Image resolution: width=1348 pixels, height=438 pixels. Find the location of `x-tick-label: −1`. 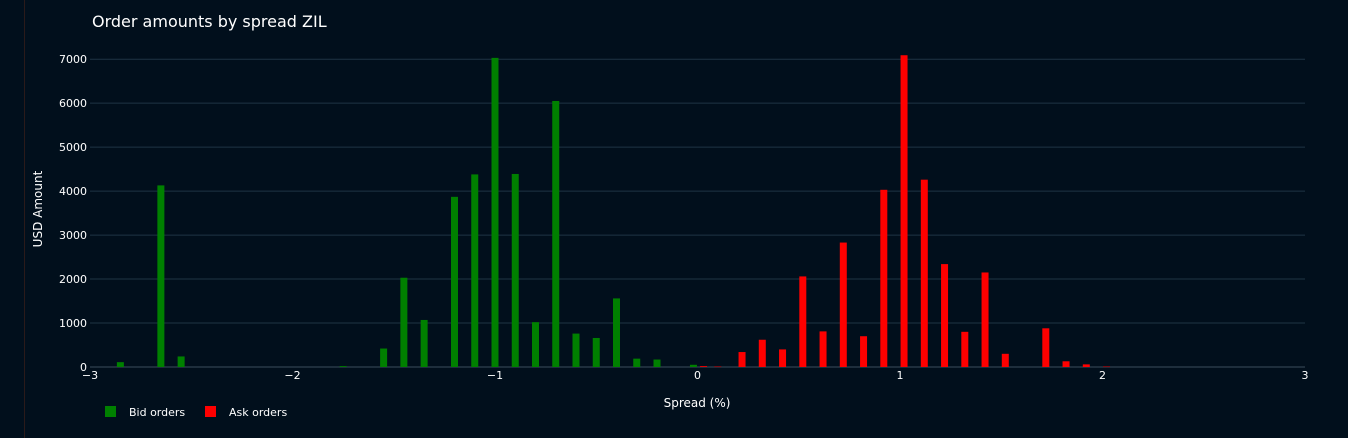

x-tick-label: −1 is located at coordinates (495, 375).